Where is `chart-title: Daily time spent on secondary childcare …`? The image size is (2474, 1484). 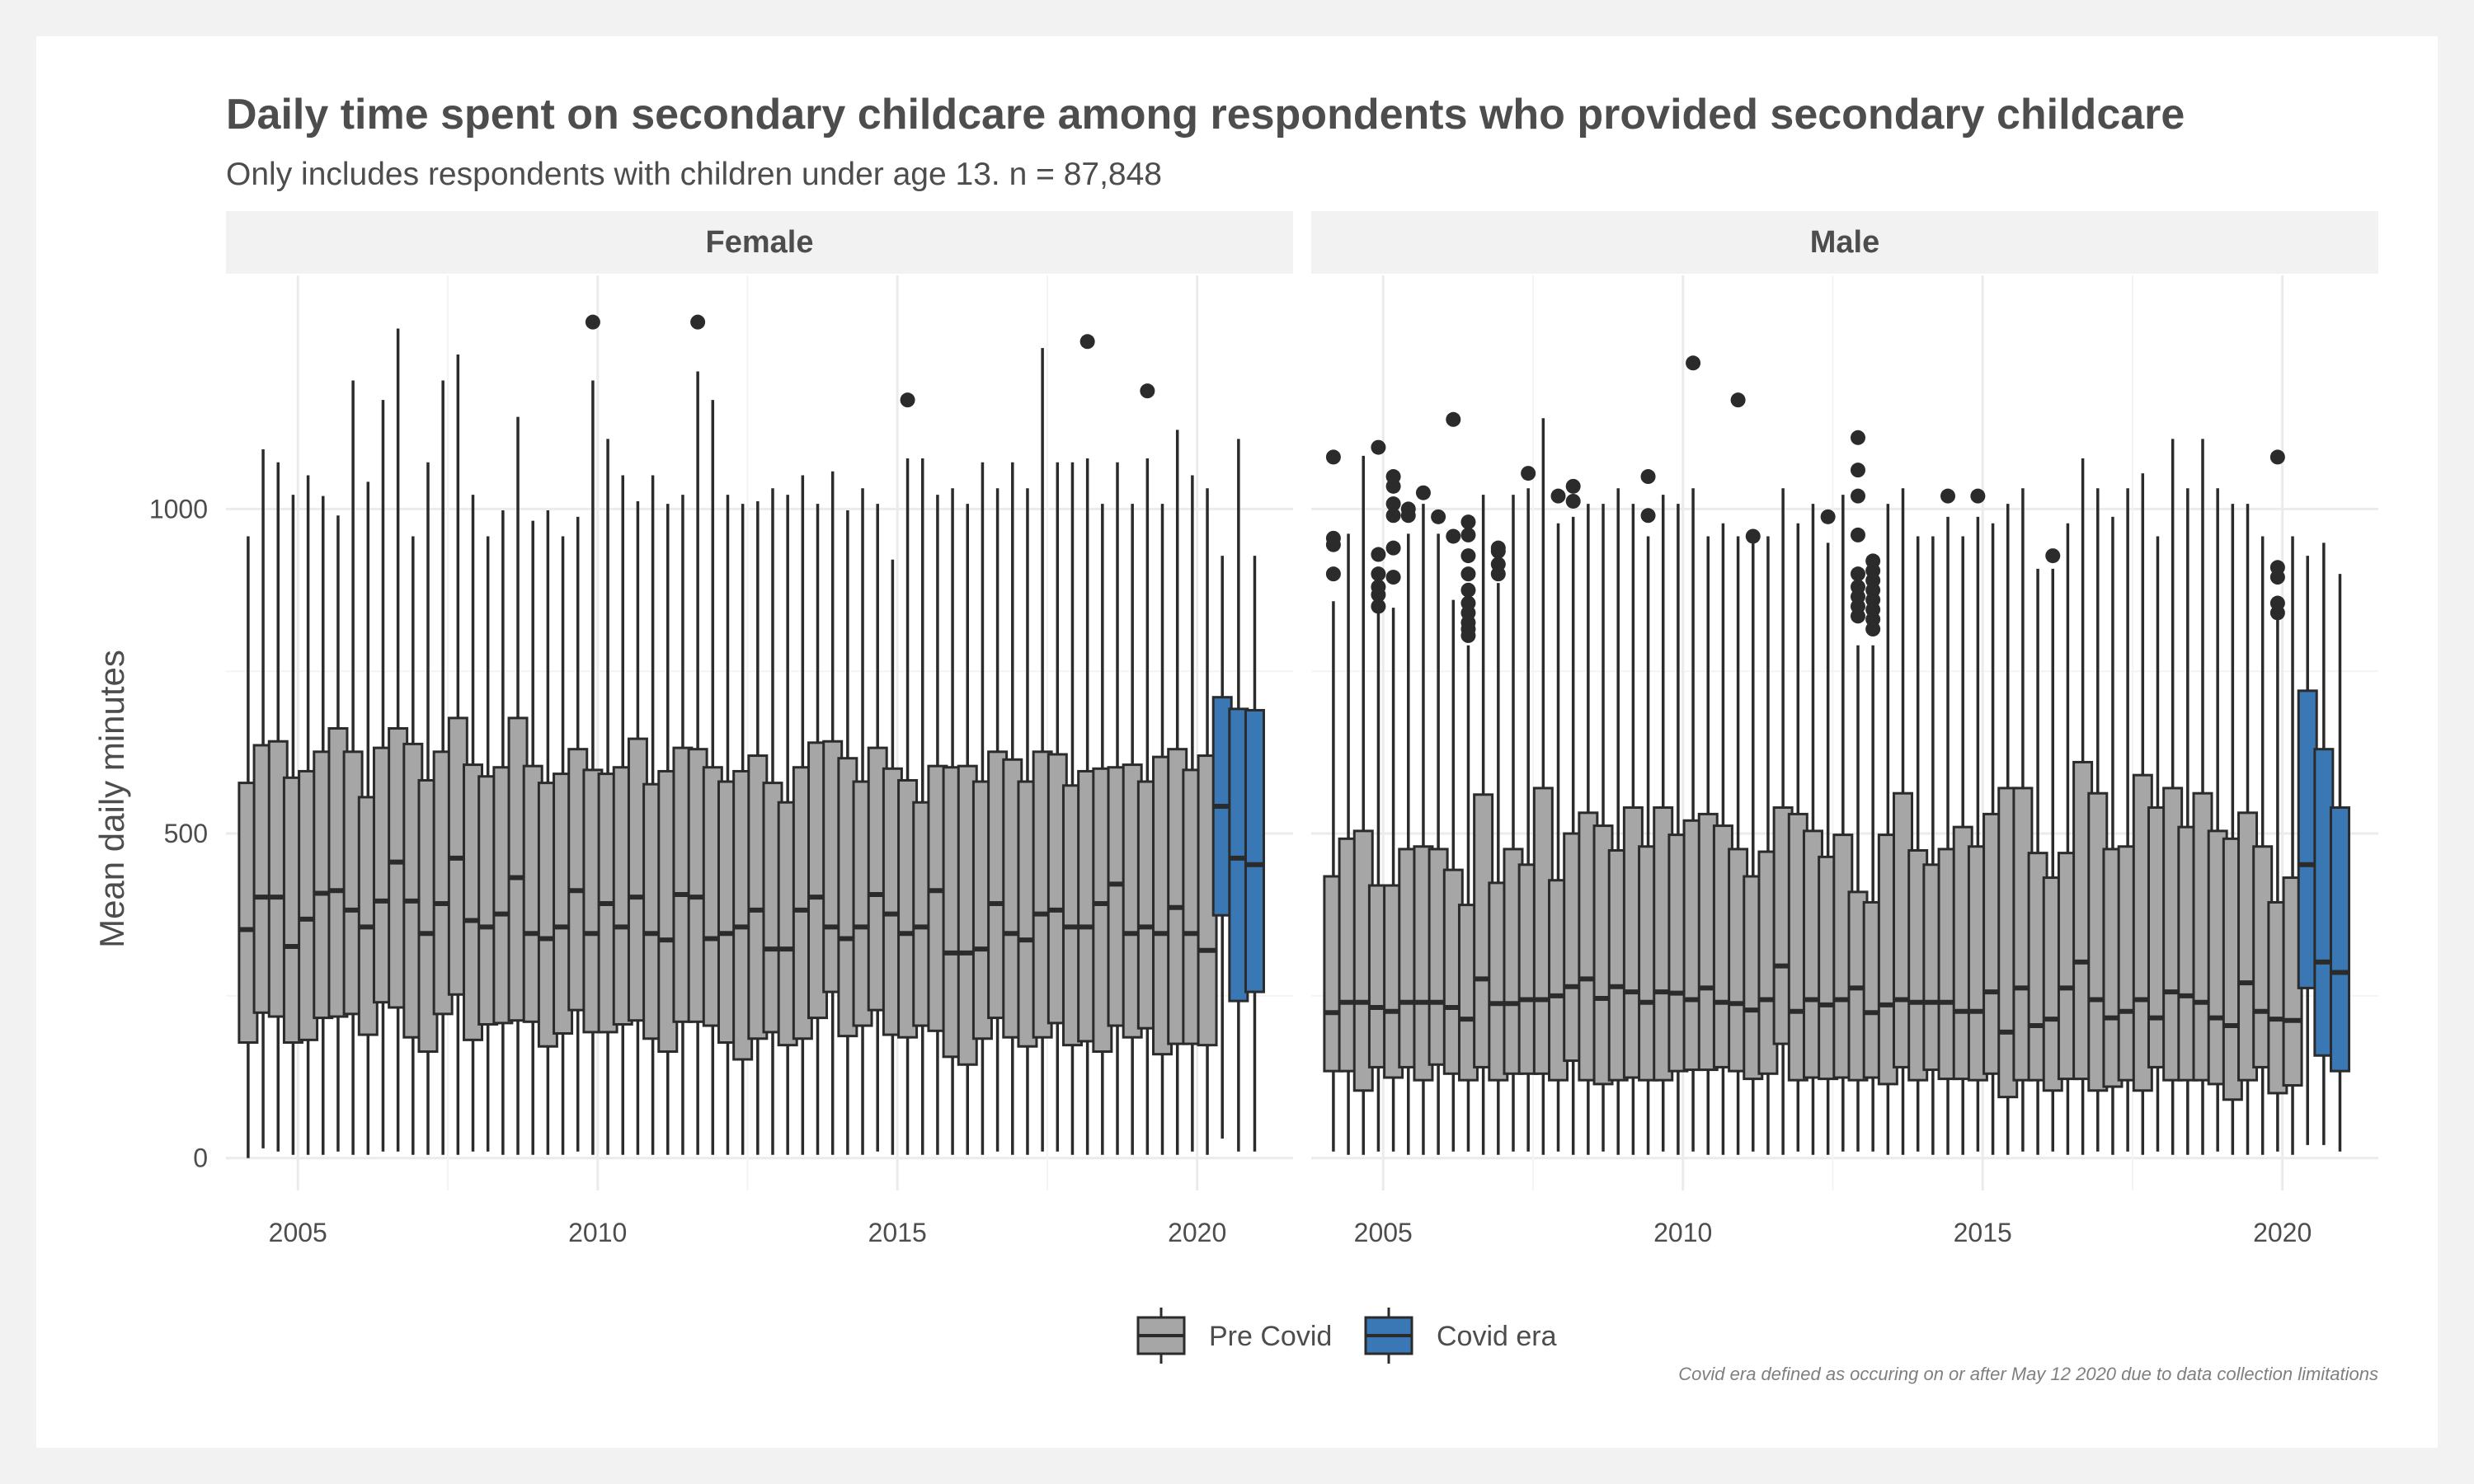
chart-title: Daily time spent on secondary childcare … is located at coordinates (1205, 115).